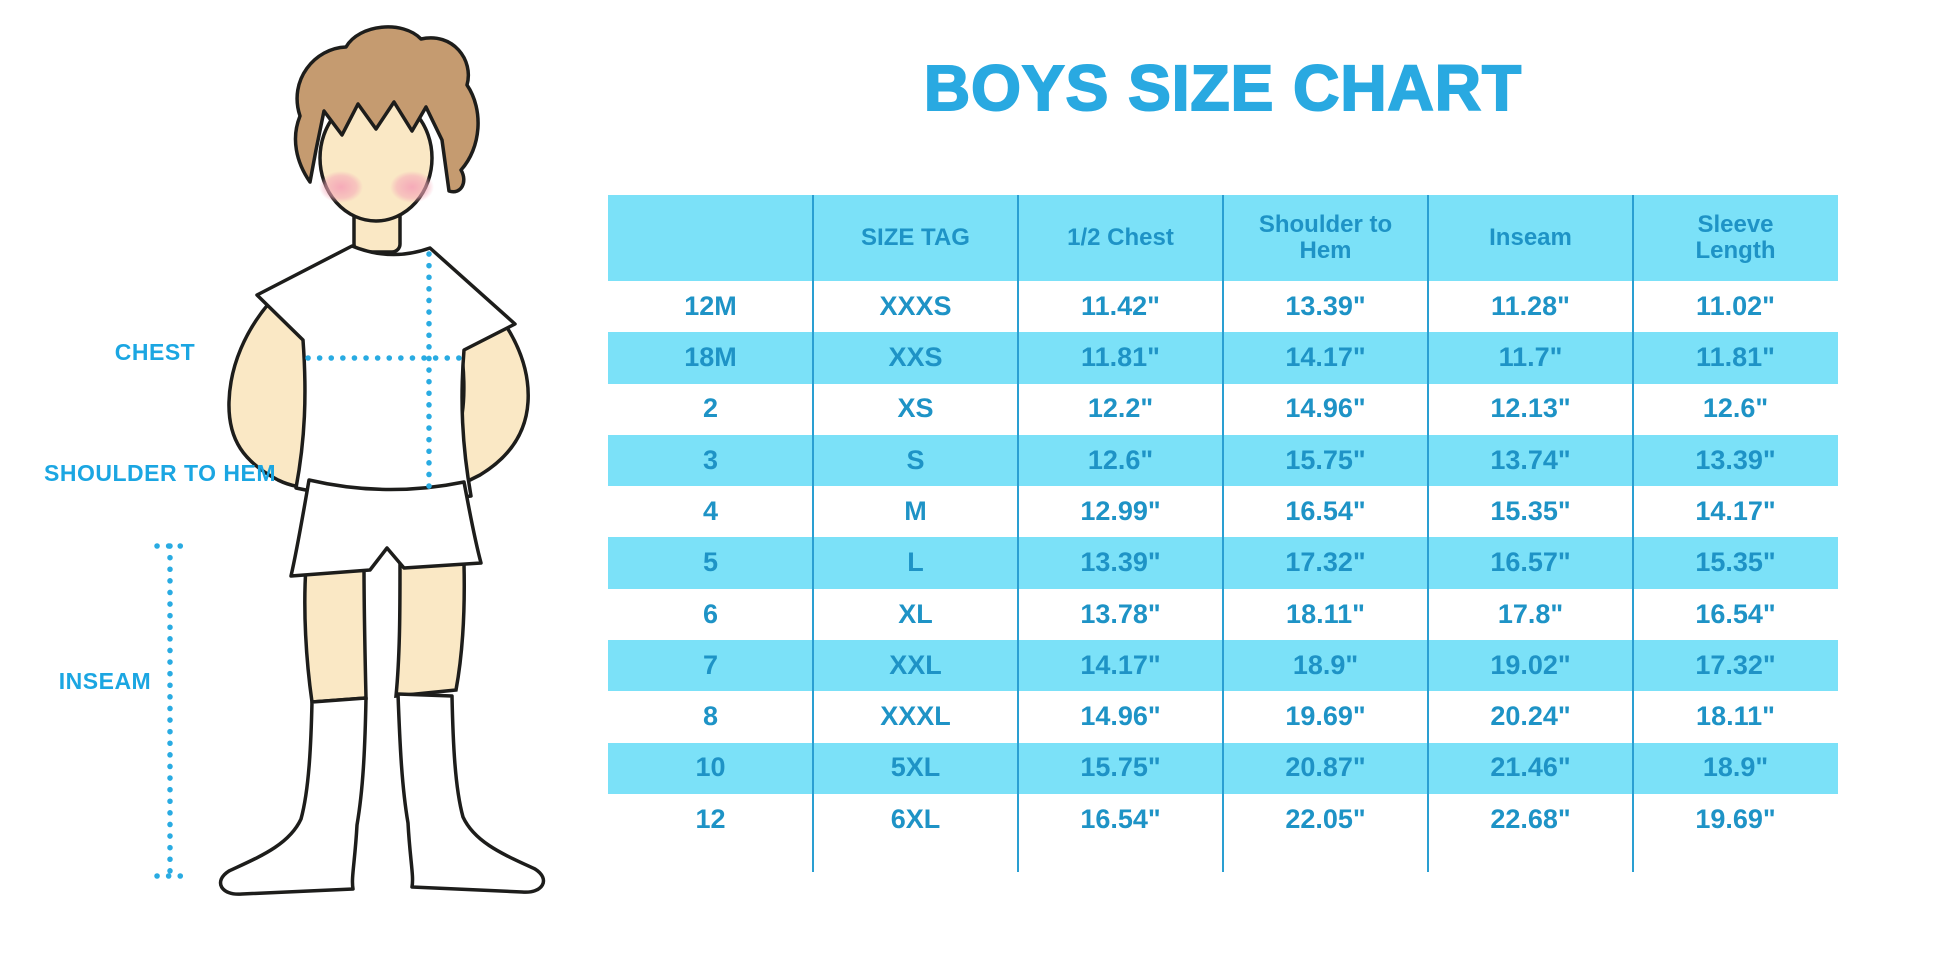 The height and width of the screenshot is (973, 1946). What do you see at coordinates (915, 664) in the screenshot?
I see `value-cell: XXL` at bounding box center [915, 664].